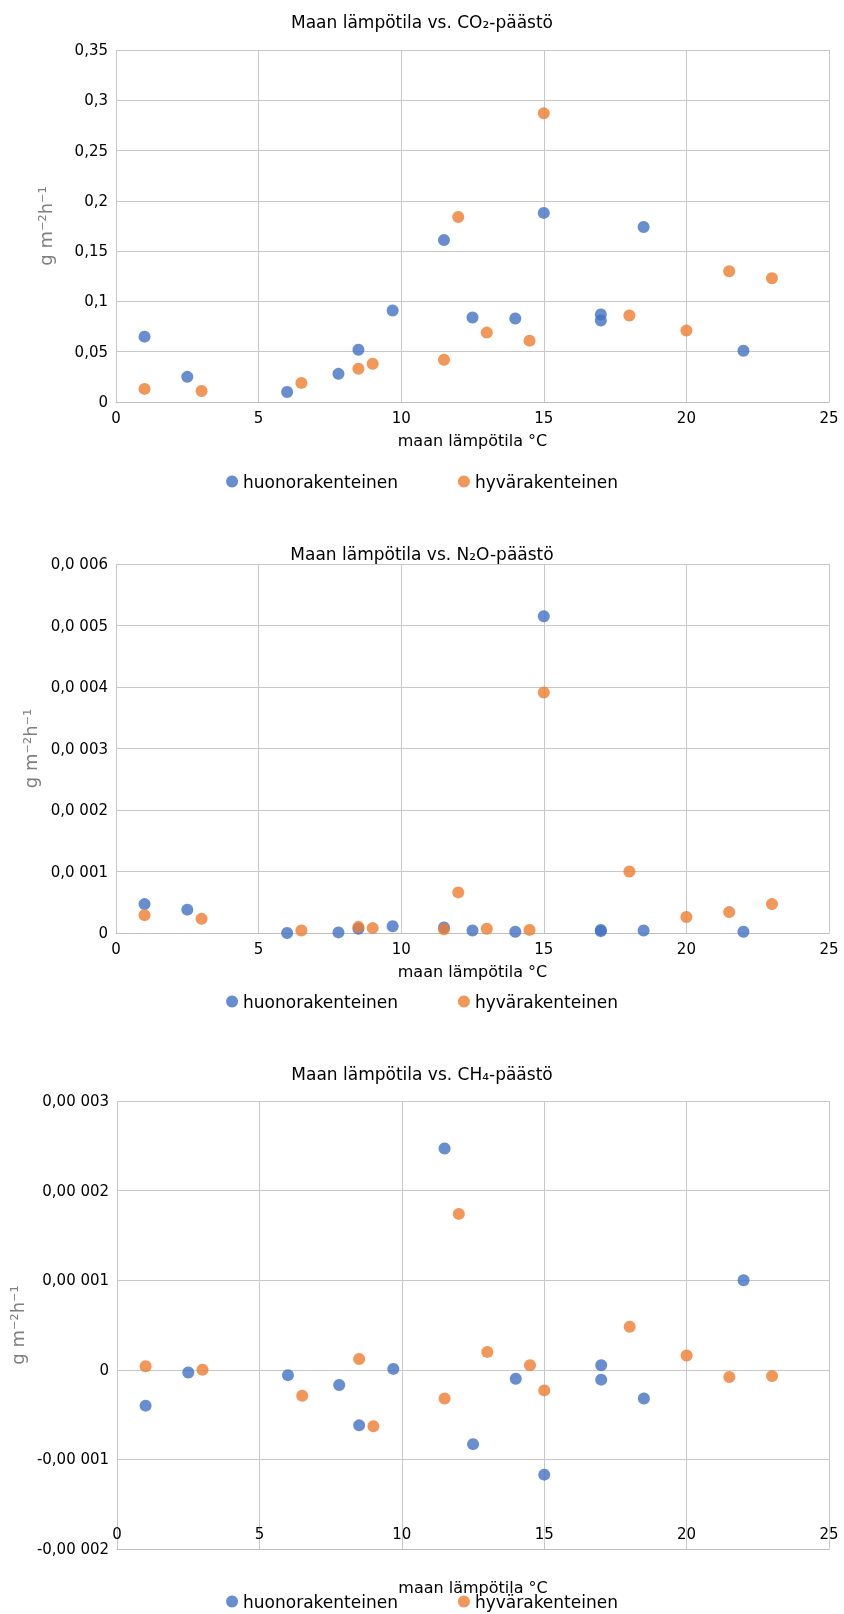 The image size is (844, 1614). I want to click on y-tick-label: 0,0 005, so click(79, 625).